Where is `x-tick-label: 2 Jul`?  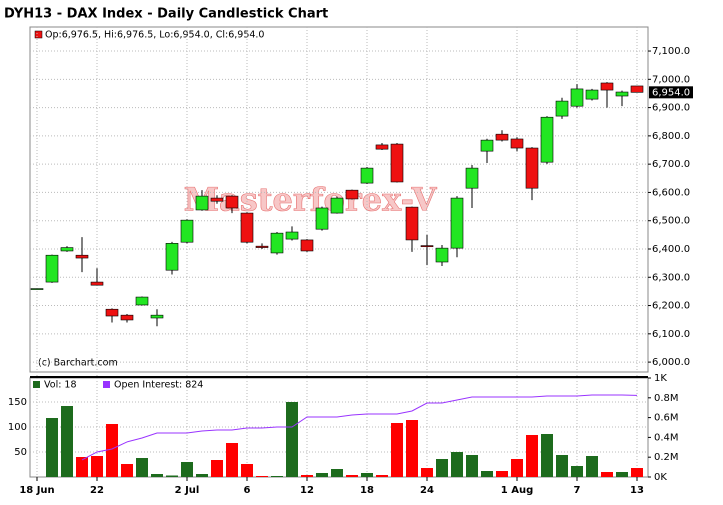
x-tick-label: 2 Jul is located at coordinates (187, 490).